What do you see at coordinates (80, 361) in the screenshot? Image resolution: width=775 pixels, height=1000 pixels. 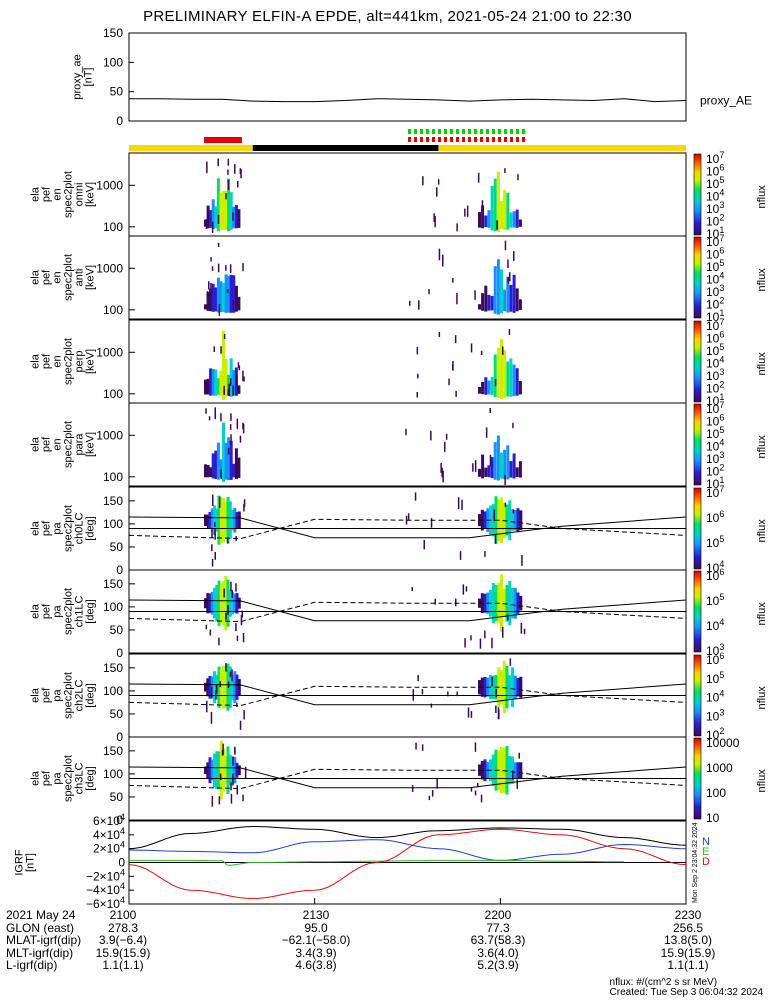 I see `spectrogram-ylabel-line: perp` at bounding box center [80, 361].